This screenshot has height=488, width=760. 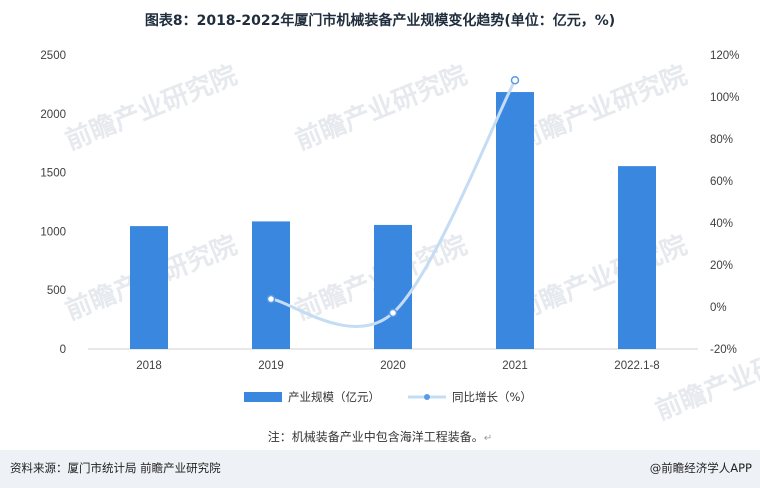 What do you see at coordinates (718, 308) in the screenshot?
I see `y-right-tick-label: 0%` at bounding box center [718, 308].